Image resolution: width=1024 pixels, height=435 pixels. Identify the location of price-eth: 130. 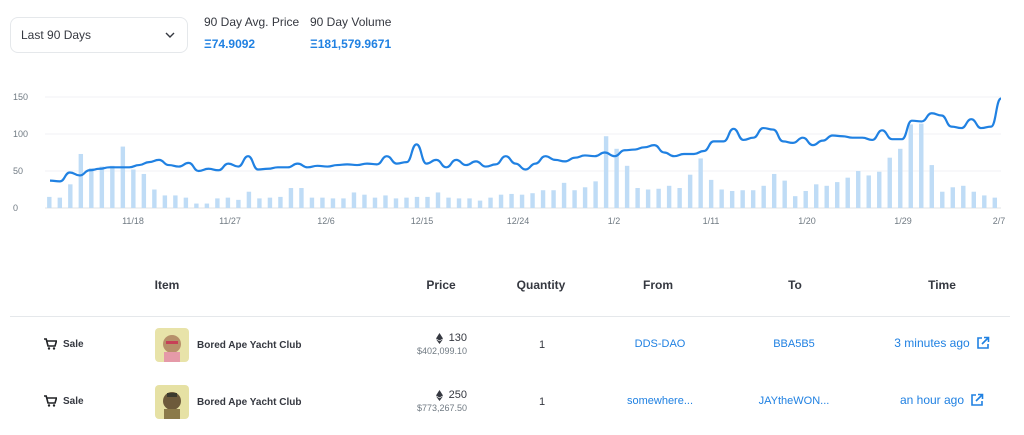
(457, 338).